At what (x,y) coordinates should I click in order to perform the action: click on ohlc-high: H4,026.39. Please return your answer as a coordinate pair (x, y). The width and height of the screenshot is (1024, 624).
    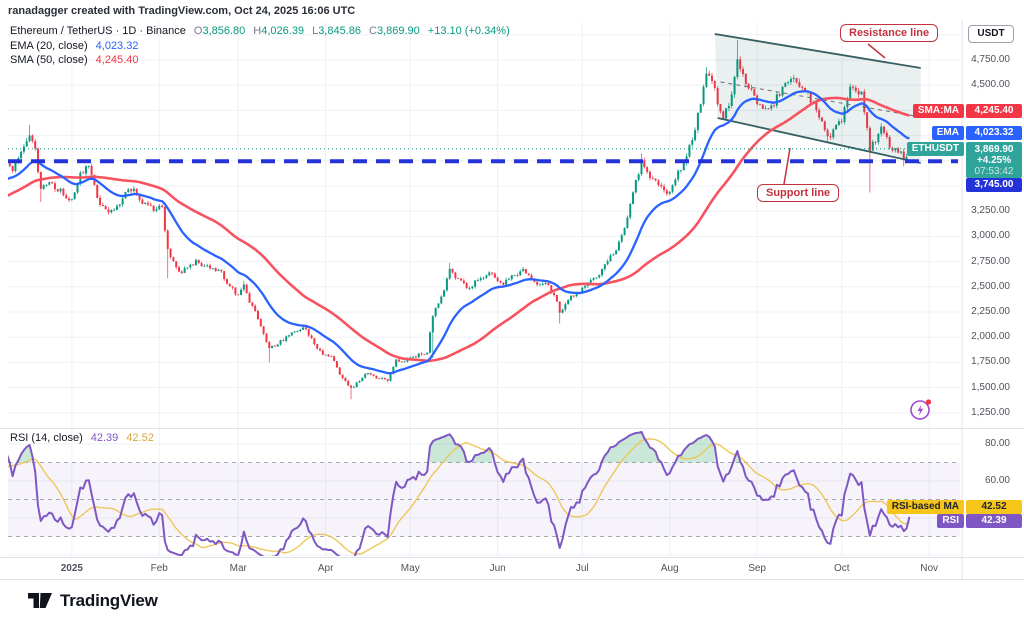
    Looking at the image, I should click on (279, 31).